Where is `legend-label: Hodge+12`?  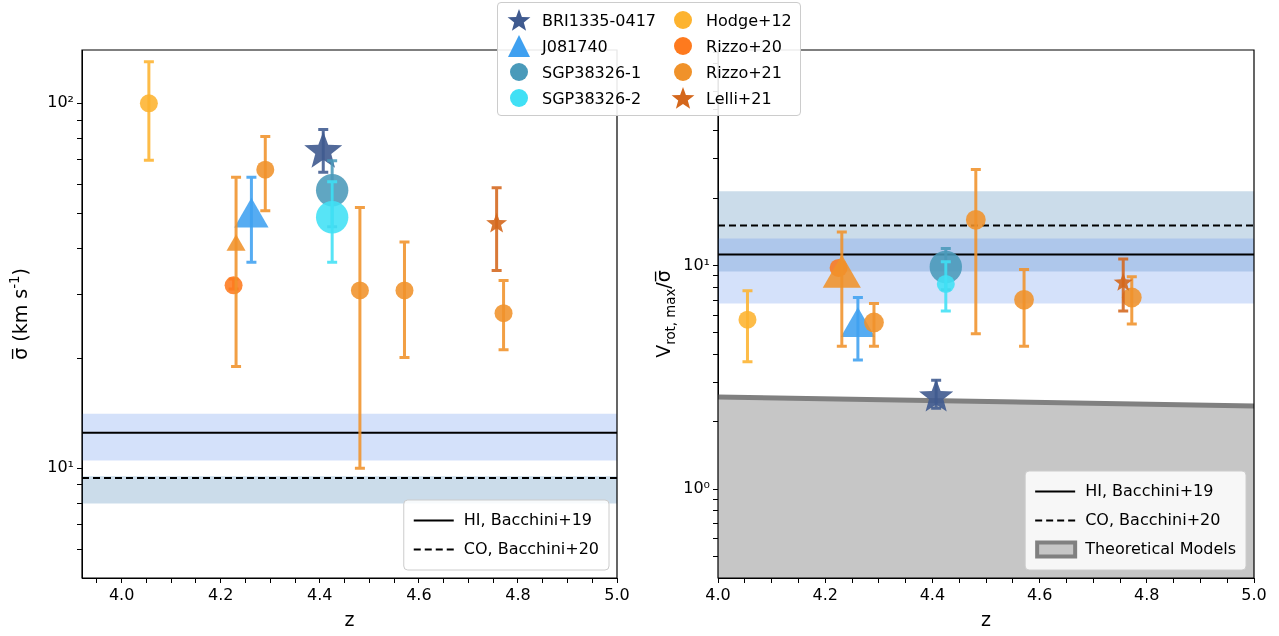 legend-label: Hodge+12 is located at coordinates (749, 20).